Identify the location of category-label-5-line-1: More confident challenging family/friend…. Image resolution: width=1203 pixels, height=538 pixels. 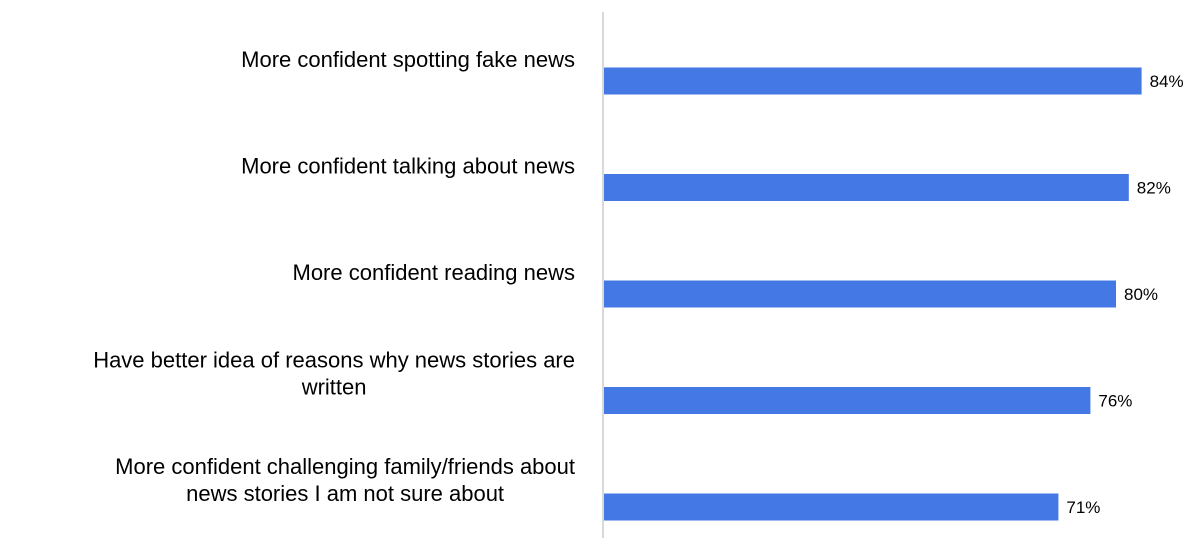
(345, 466).